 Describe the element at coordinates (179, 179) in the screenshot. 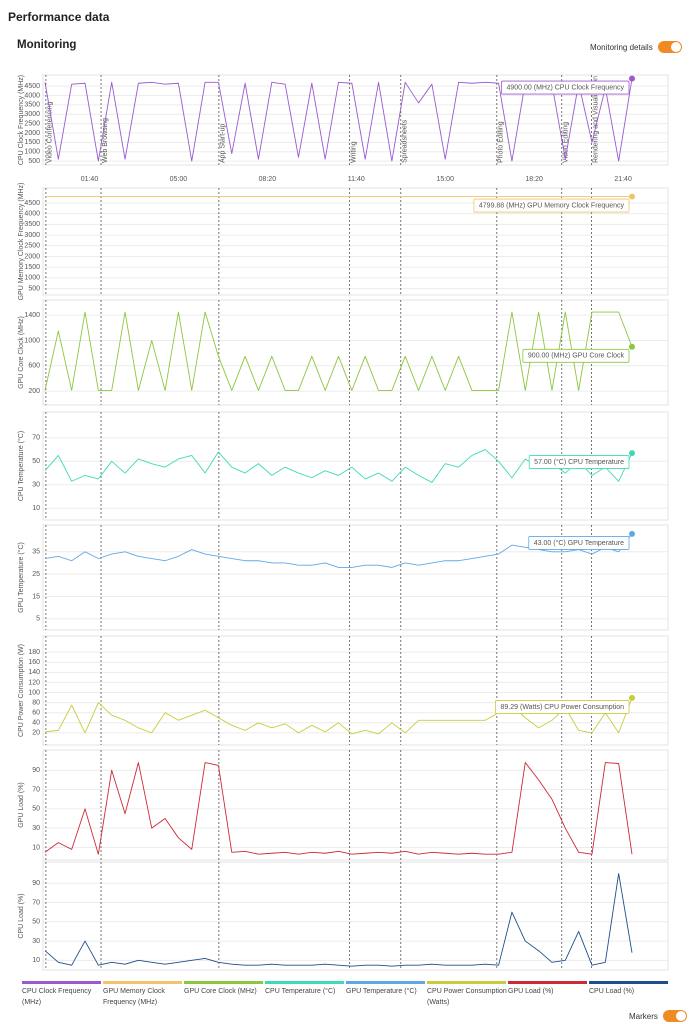

I see `x-tick-label: 05:00` at that location.